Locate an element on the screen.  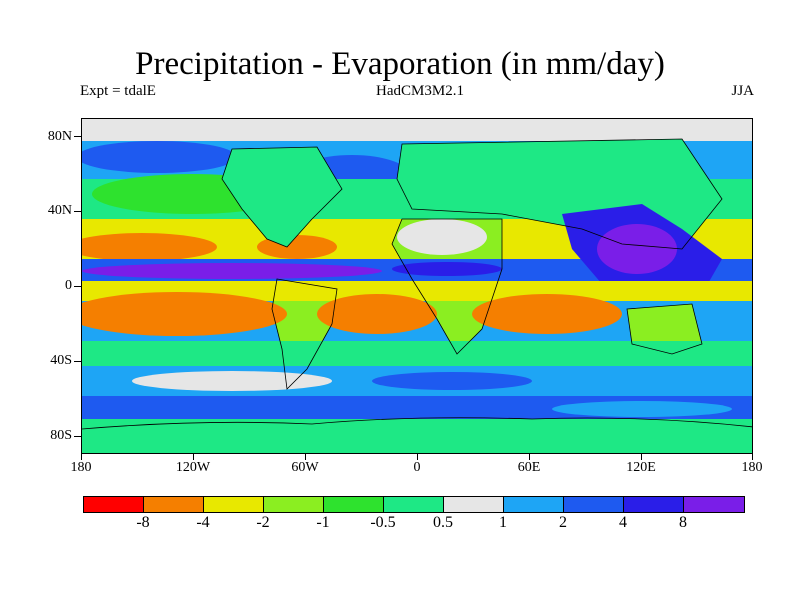
colorbar-label: -1 is located at coordinates (323, 522).